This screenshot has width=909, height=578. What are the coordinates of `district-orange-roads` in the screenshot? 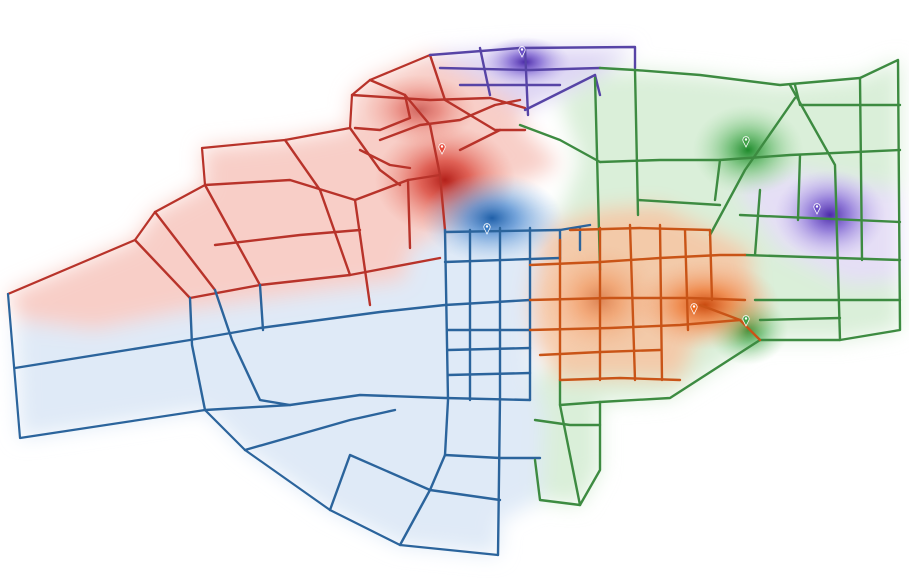 It's located at (645, 302).